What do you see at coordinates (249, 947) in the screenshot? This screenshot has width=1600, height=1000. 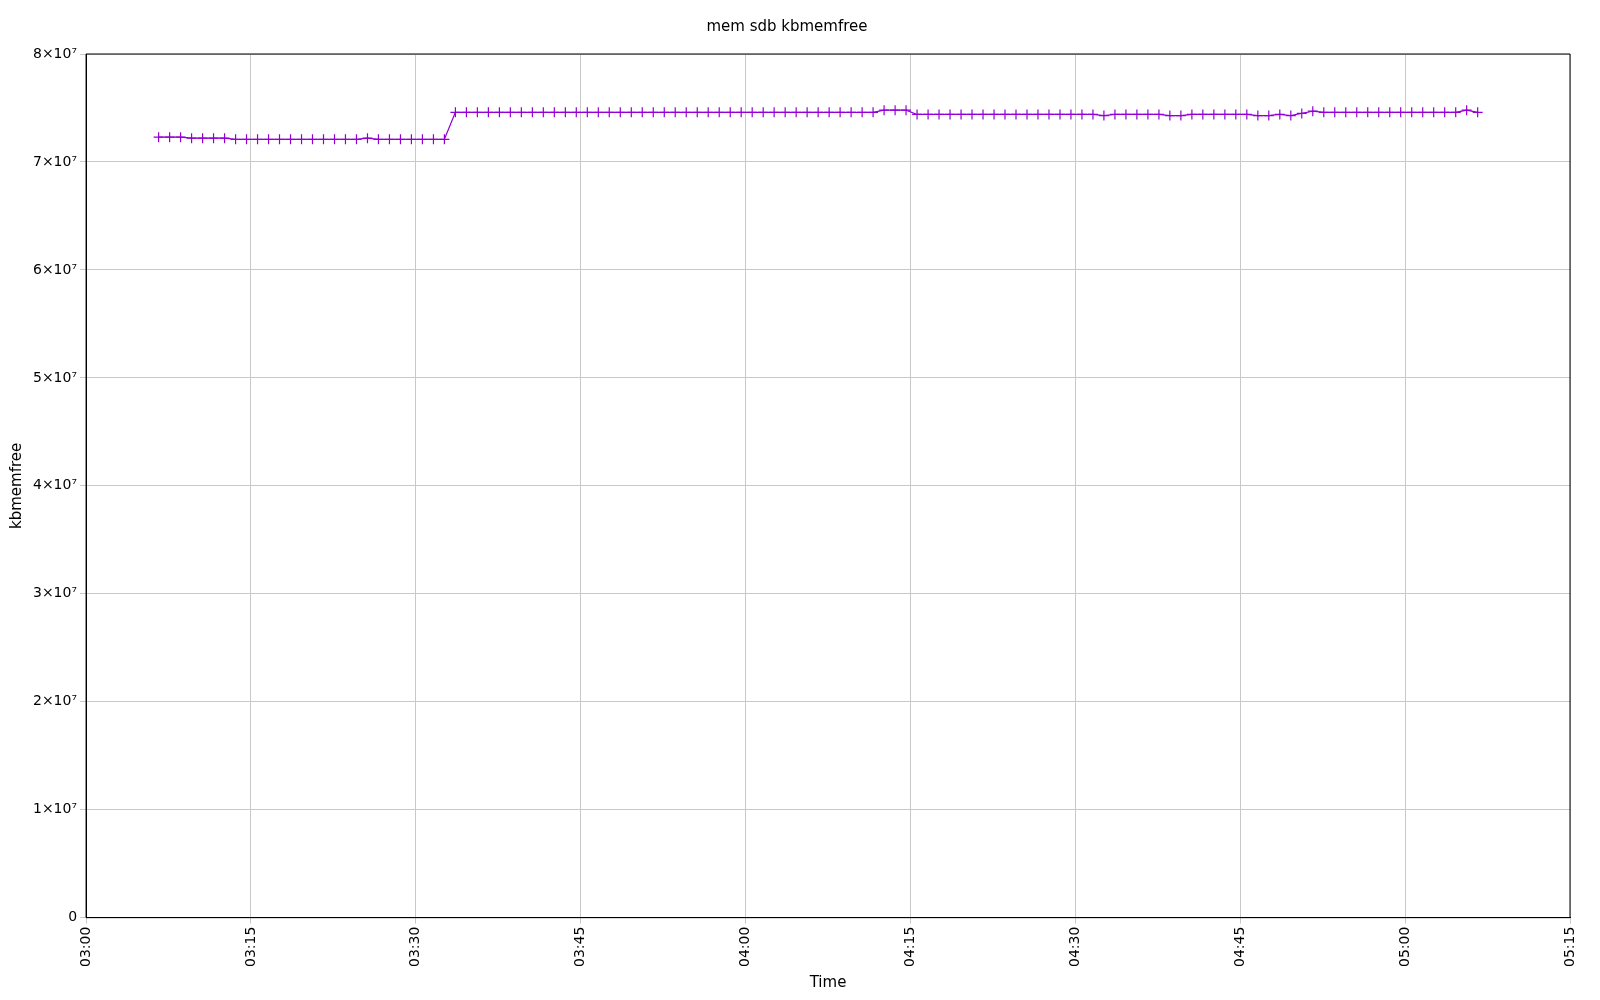 I see `x-tick-label: 03:15` at bounding box center [249, 947].